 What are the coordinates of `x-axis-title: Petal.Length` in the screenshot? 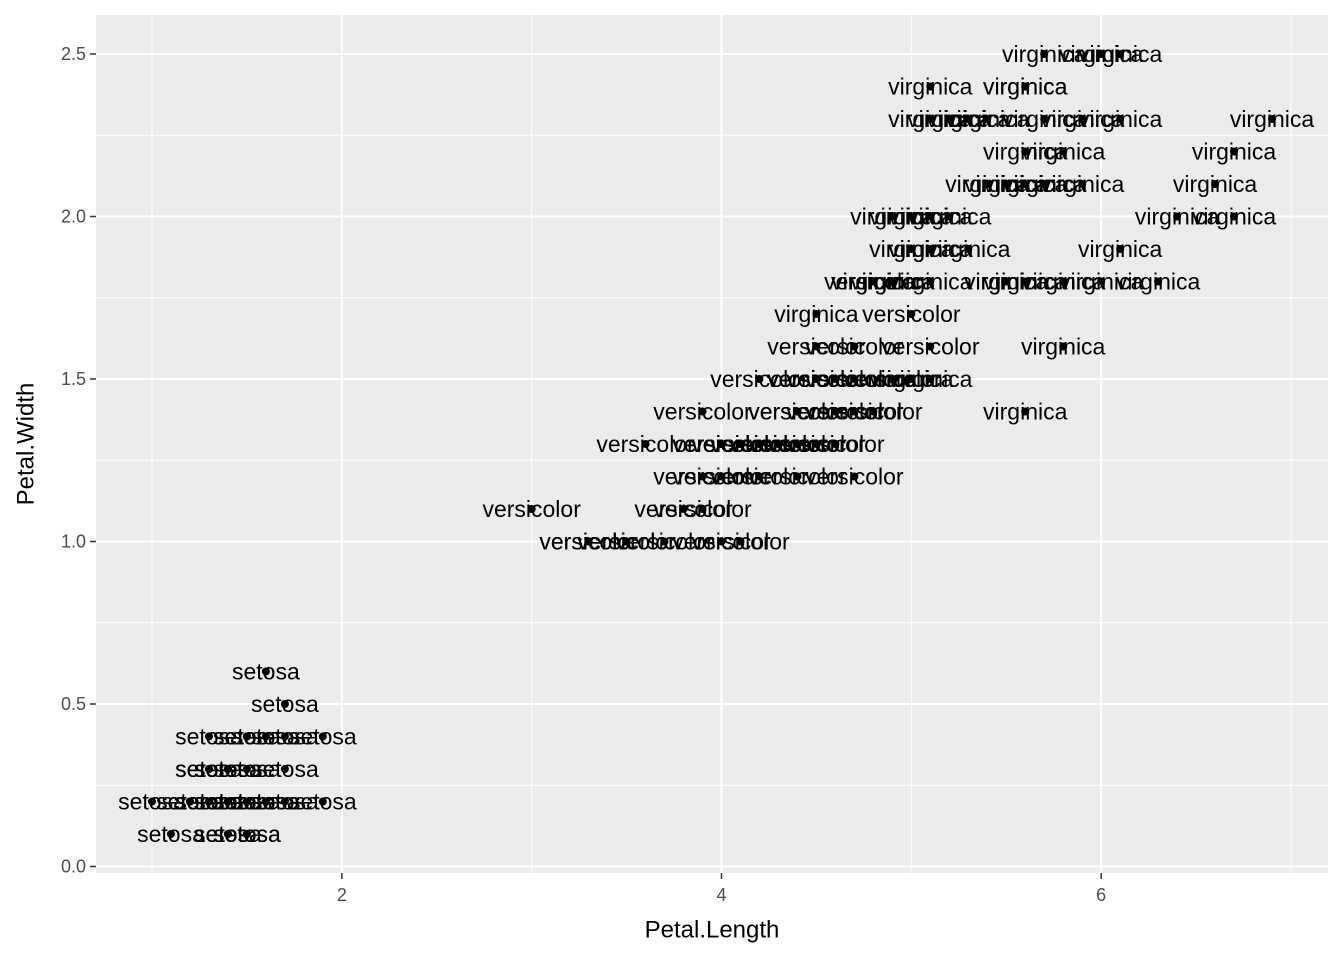 It's located at (712, 930).